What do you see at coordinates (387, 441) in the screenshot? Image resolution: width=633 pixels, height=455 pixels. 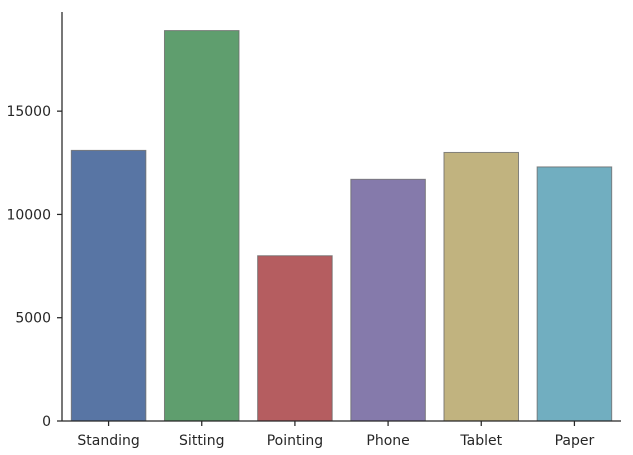 I see `x-tick-label: Phone` at bounding box center [387, 441].